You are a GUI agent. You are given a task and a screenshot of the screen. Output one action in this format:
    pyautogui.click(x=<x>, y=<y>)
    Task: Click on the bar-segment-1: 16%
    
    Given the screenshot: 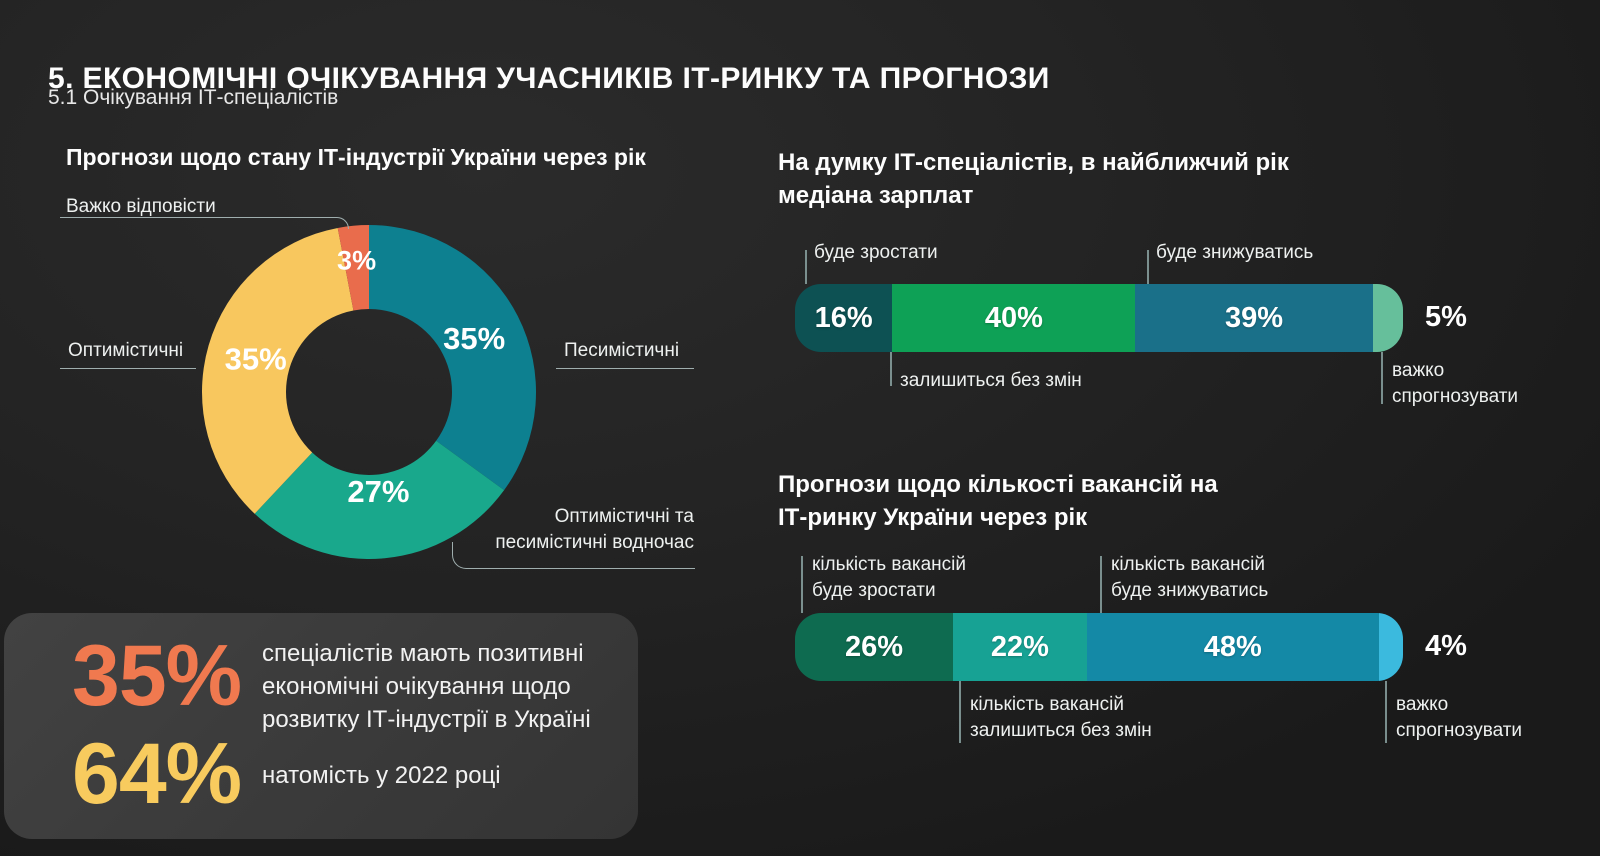 What is the action you would take?
    pyautogui.click(x=844, y=318)
    